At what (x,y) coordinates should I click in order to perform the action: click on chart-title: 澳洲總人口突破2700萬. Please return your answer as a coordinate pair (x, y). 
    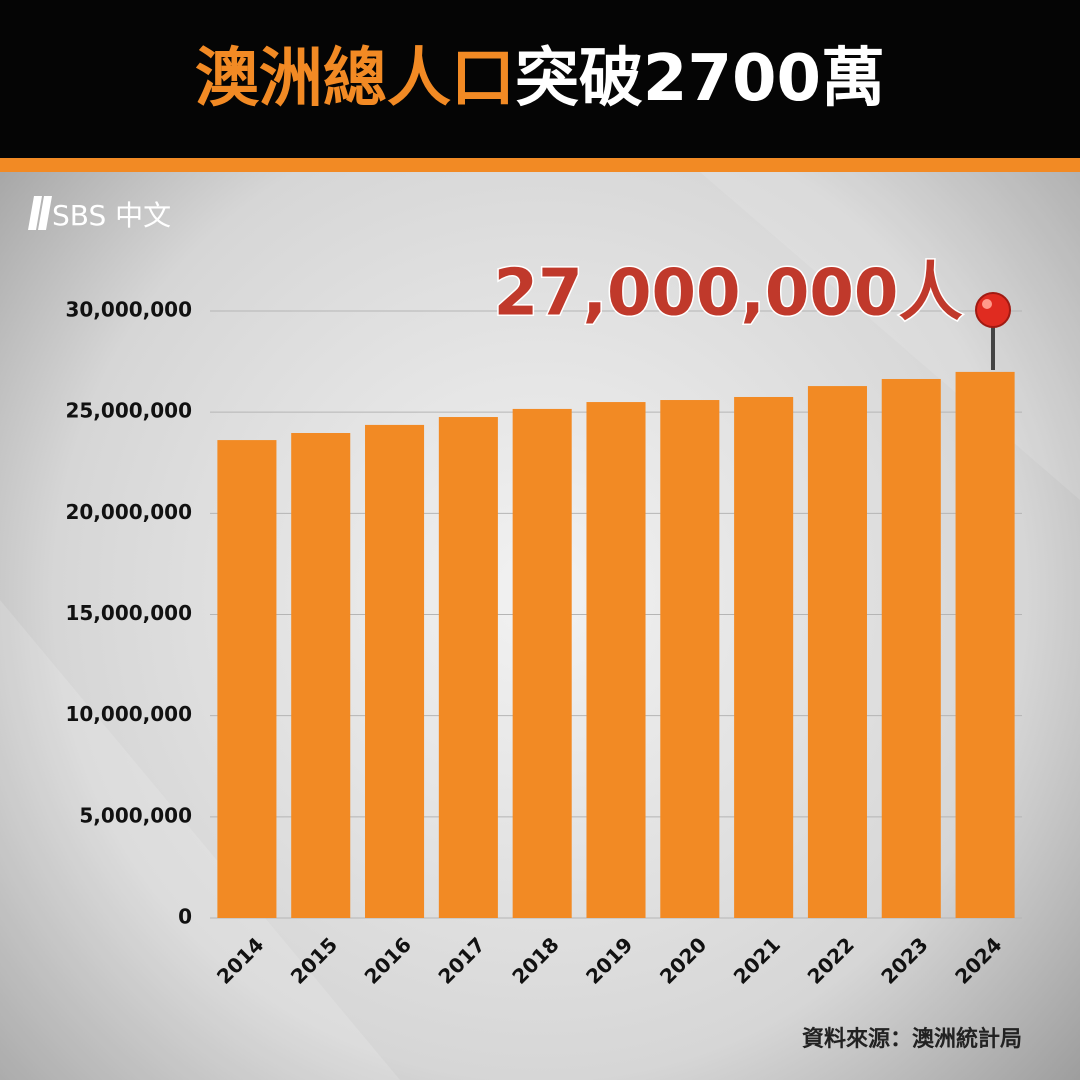
    Looking at the image, I should click on (540, 79).